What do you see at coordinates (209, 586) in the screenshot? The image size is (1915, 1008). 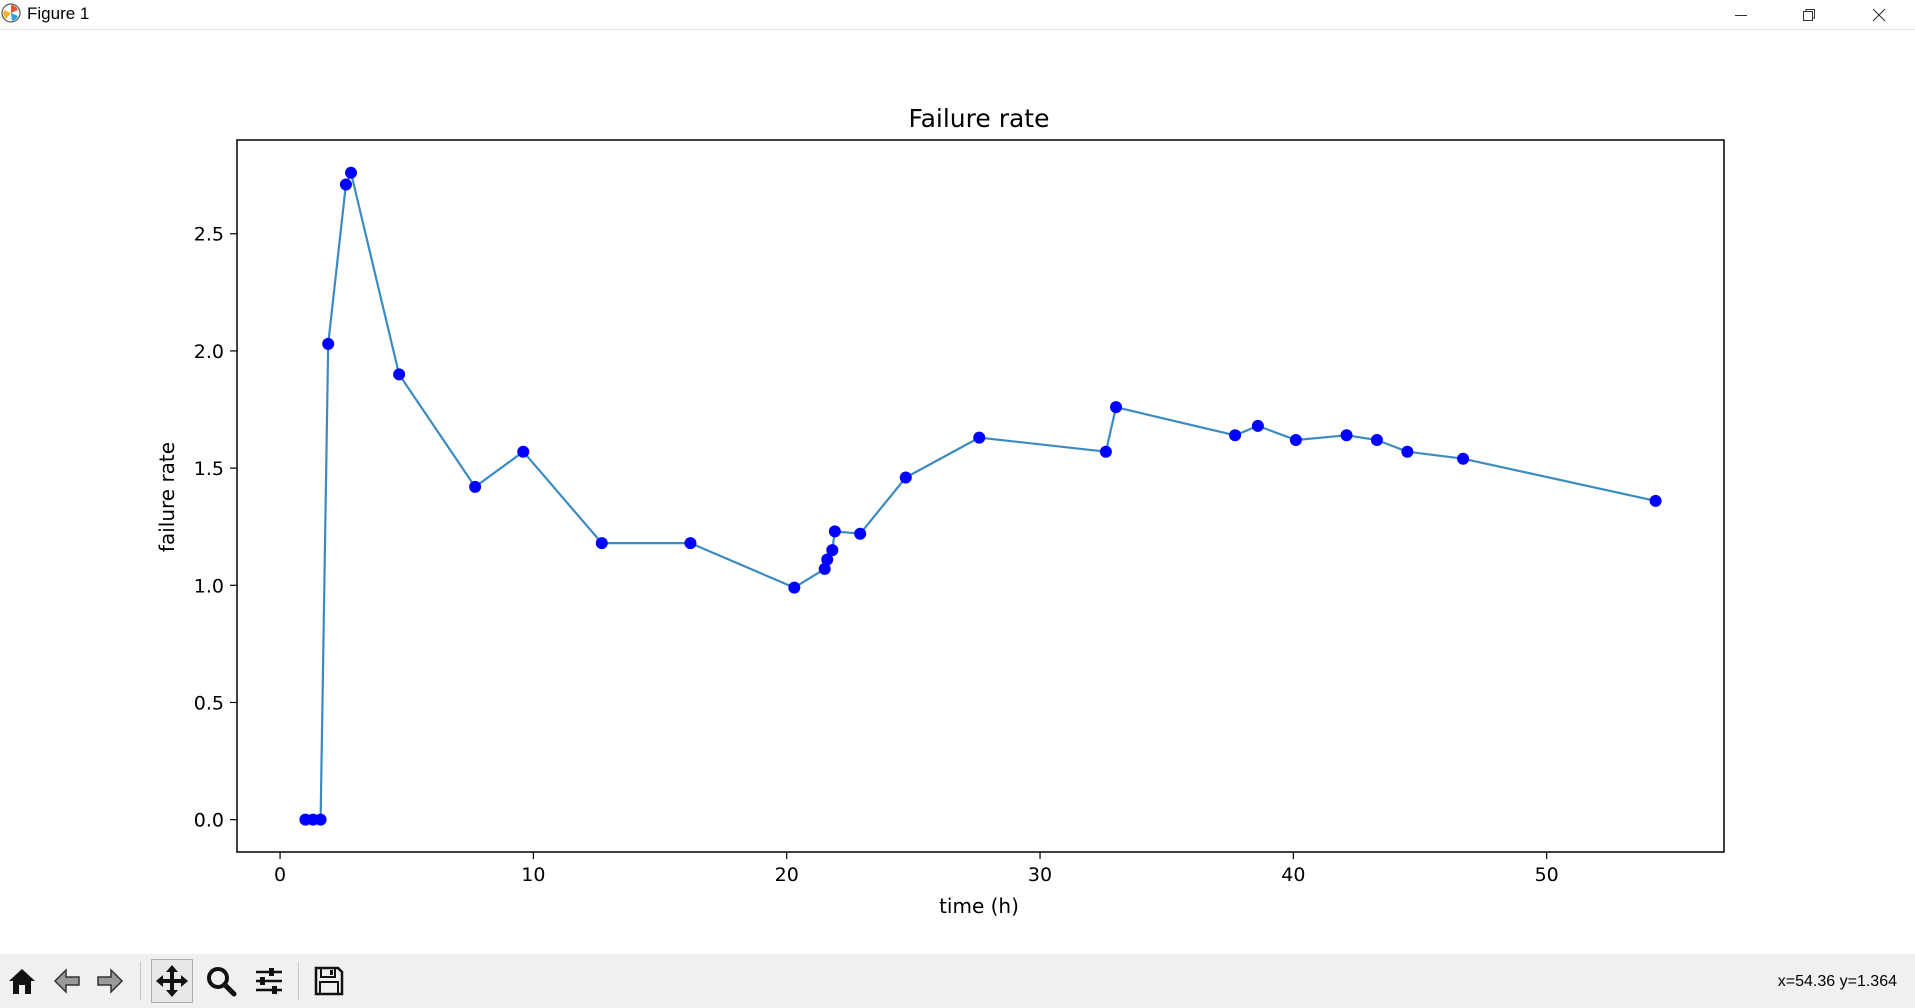 I see `y-tick-label: 1.0` at bounding box center [209, 586].